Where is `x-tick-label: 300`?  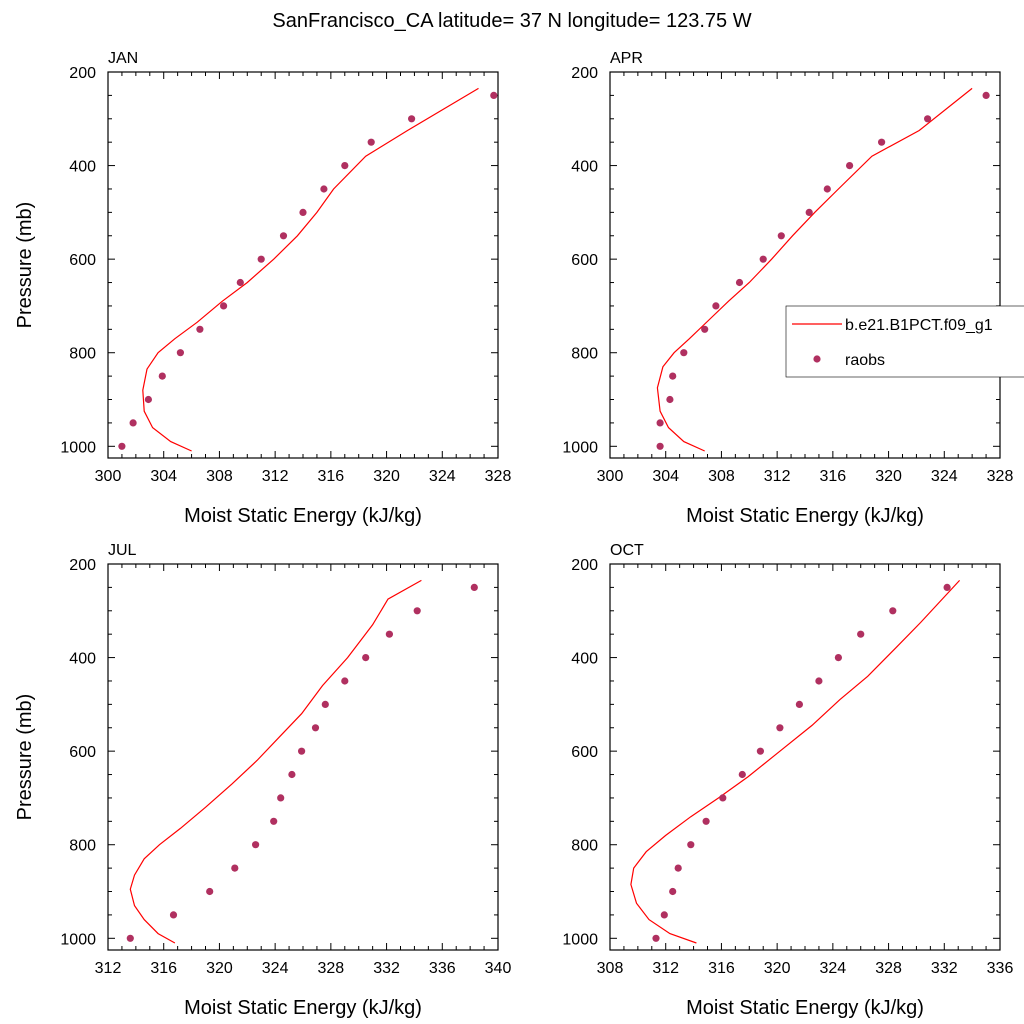
x-tick-label: 300 is located at coordinates (610, 476).